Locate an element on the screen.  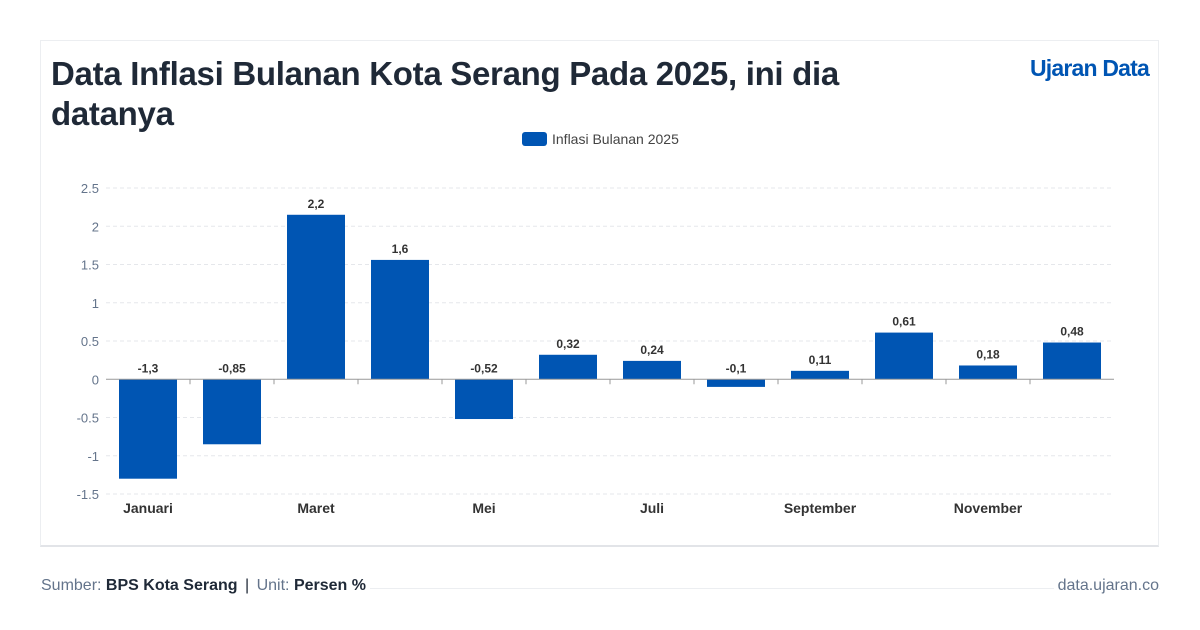
source-value: BPS Kota Serang is located at coordinates (171, 585).